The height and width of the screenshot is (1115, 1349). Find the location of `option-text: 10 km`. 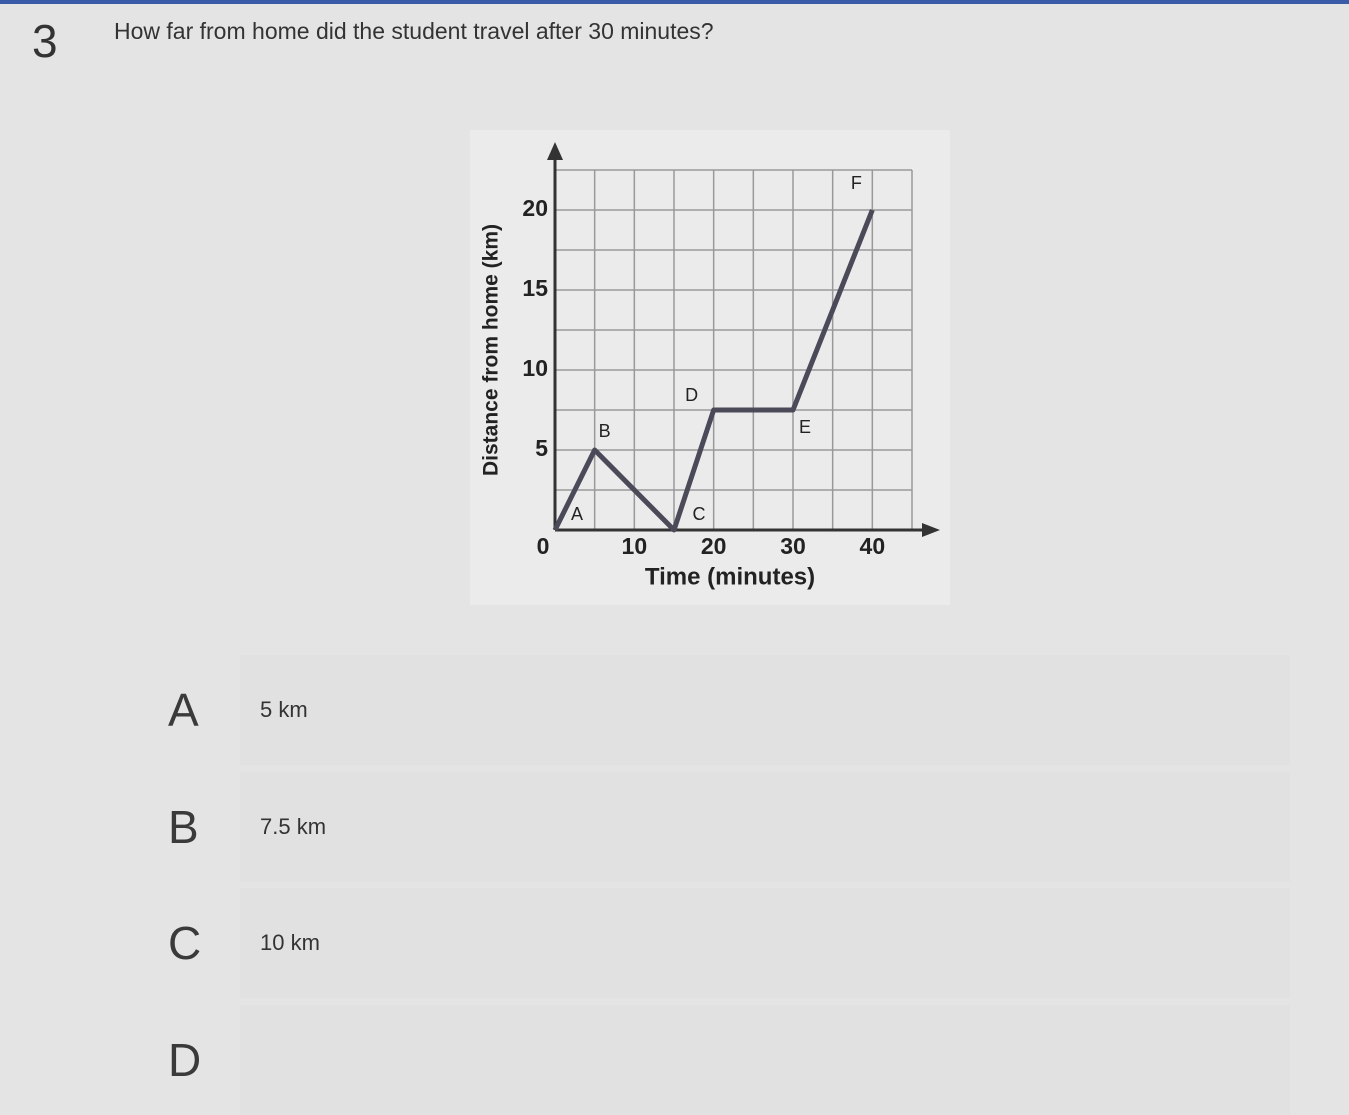

option-text: 10 km is located at coordinates (290, 942).